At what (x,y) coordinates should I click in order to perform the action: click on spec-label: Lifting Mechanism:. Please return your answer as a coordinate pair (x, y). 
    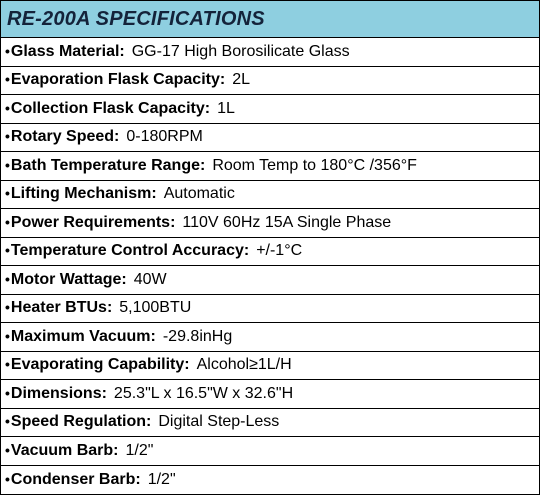
    Looking at the image, I should click on (83, 194).